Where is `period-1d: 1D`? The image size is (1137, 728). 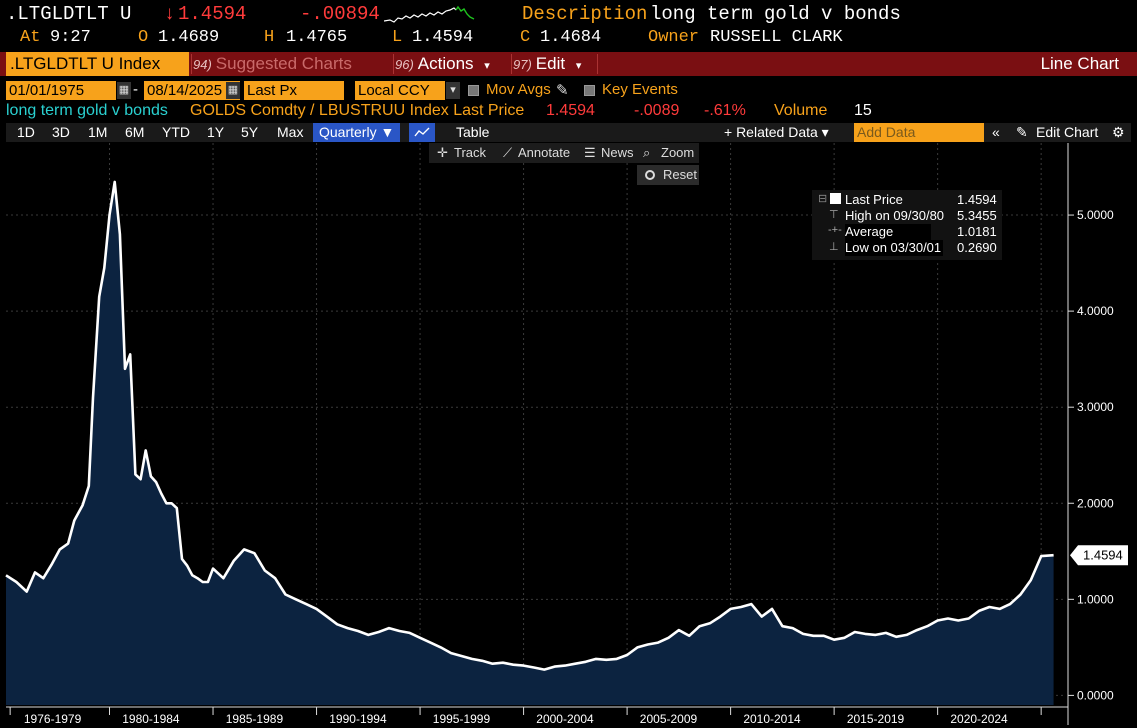 period-1d: 1D is located at coordinates (26, 132).